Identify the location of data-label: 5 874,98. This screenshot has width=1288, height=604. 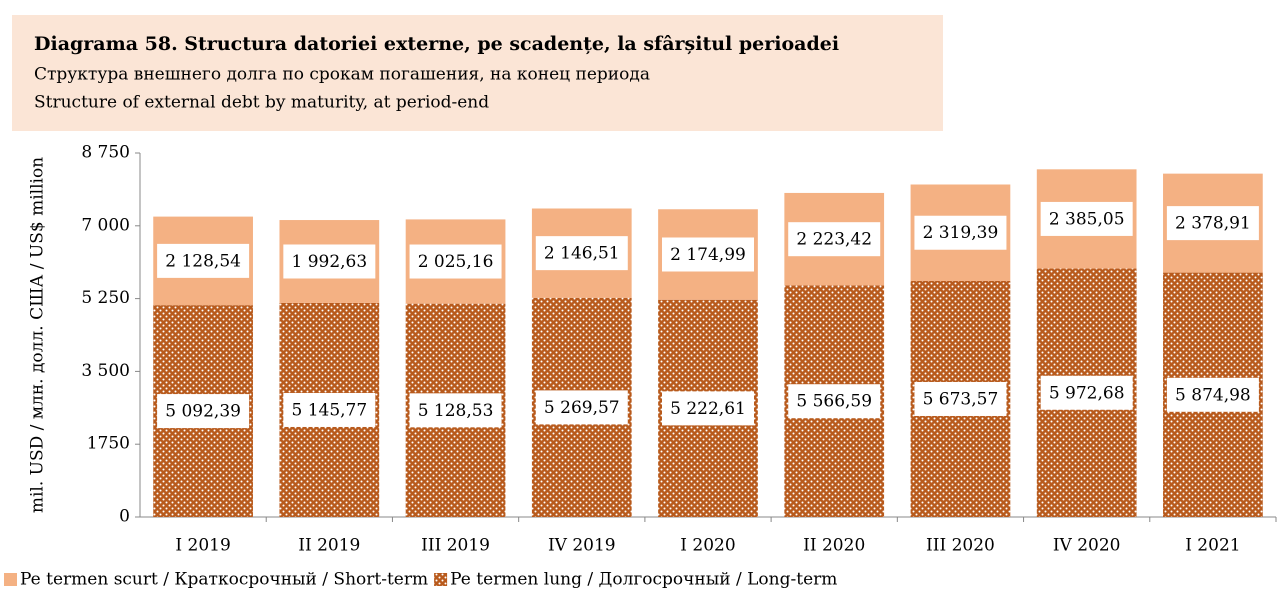
(1213, 395).